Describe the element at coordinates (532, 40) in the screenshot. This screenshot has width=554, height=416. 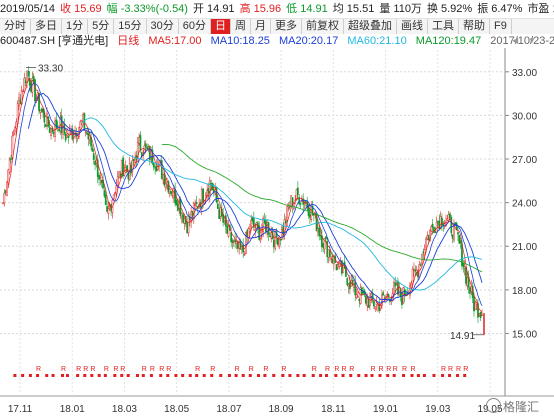
I see `scroll-right-icon: ▼` at that location.